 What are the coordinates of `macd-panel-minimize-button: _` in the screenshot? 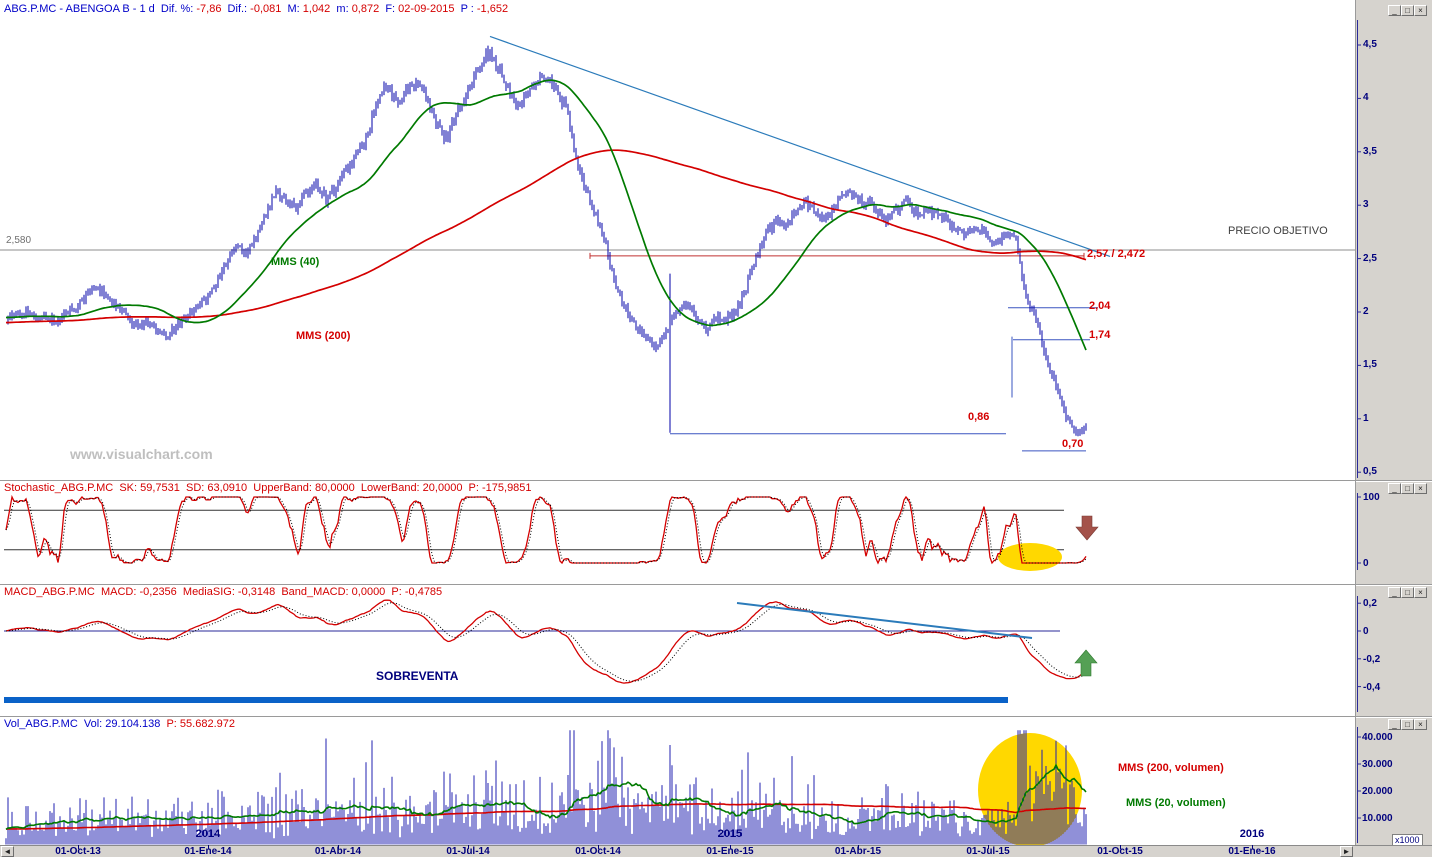 It's located at (1394, 592).